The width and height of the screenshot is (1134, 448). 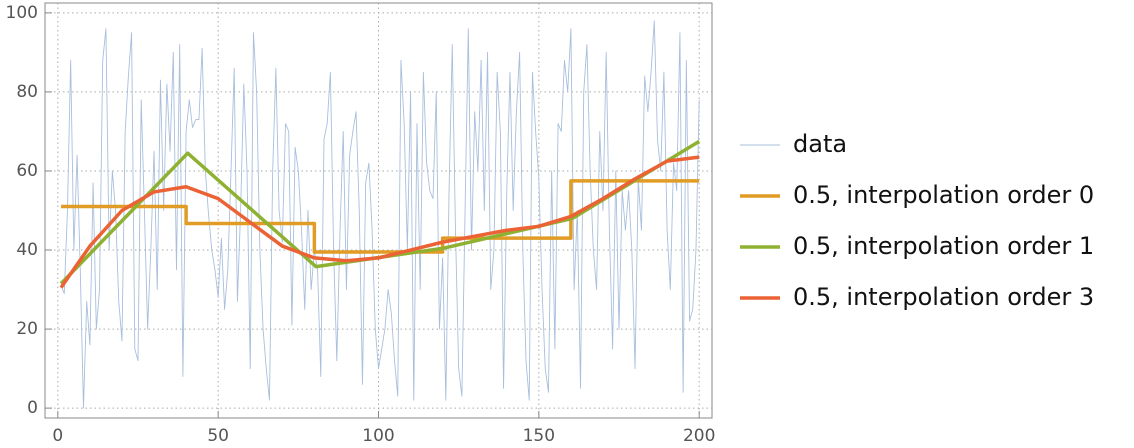 What do you see at coordinates (22, 13) in the screenshot?
I see `y-tick-label: 100` at bounding box center [22, 13].